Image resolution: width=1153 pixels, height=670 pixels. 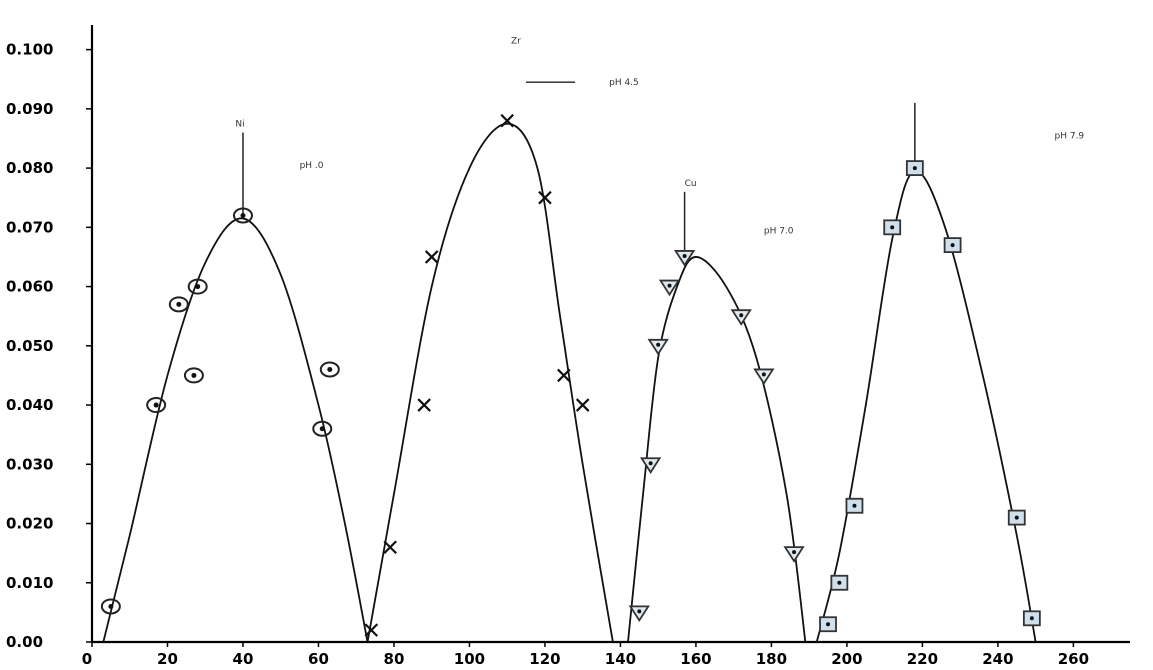 I want to click on x-tick-label: 160, so click(x=695, y=659).